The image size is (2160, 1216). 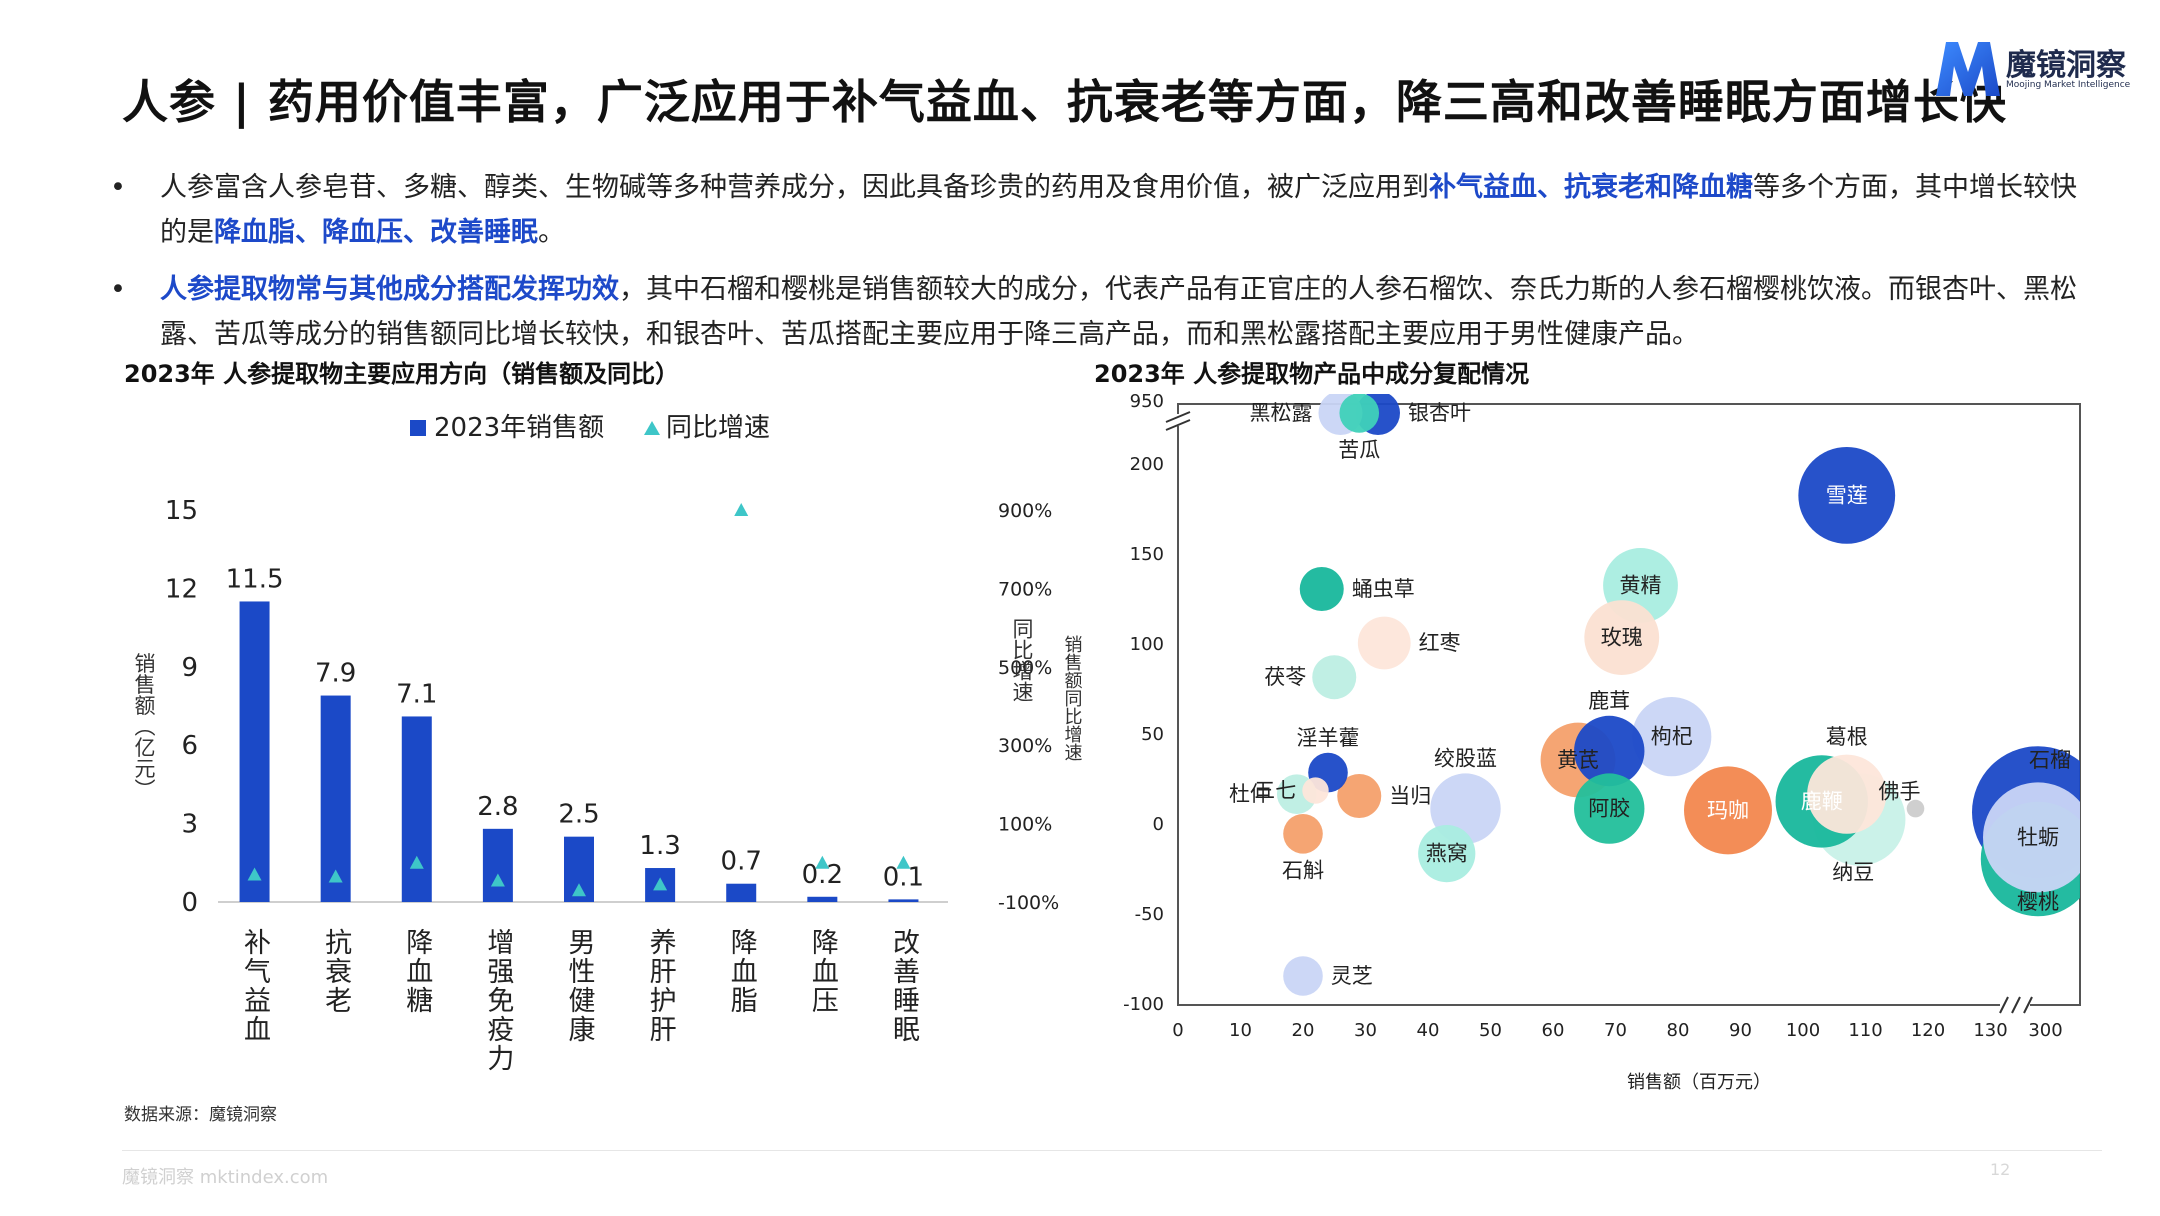 What do you see at coordinates (1383, 589) in the screenshot?
I see `bubble-label: 蛹虫草` at bounding box center [1383, 589].